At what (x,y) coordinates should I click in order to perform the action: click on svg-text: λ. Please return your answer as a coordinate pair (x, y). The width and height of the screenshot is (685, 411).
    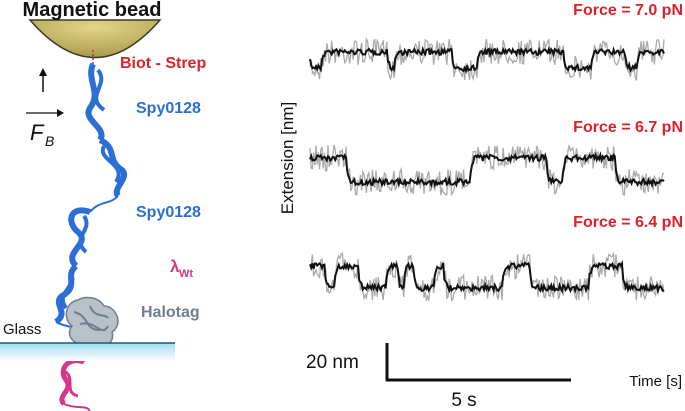
    Looking at the image, I should click on (175, 266).